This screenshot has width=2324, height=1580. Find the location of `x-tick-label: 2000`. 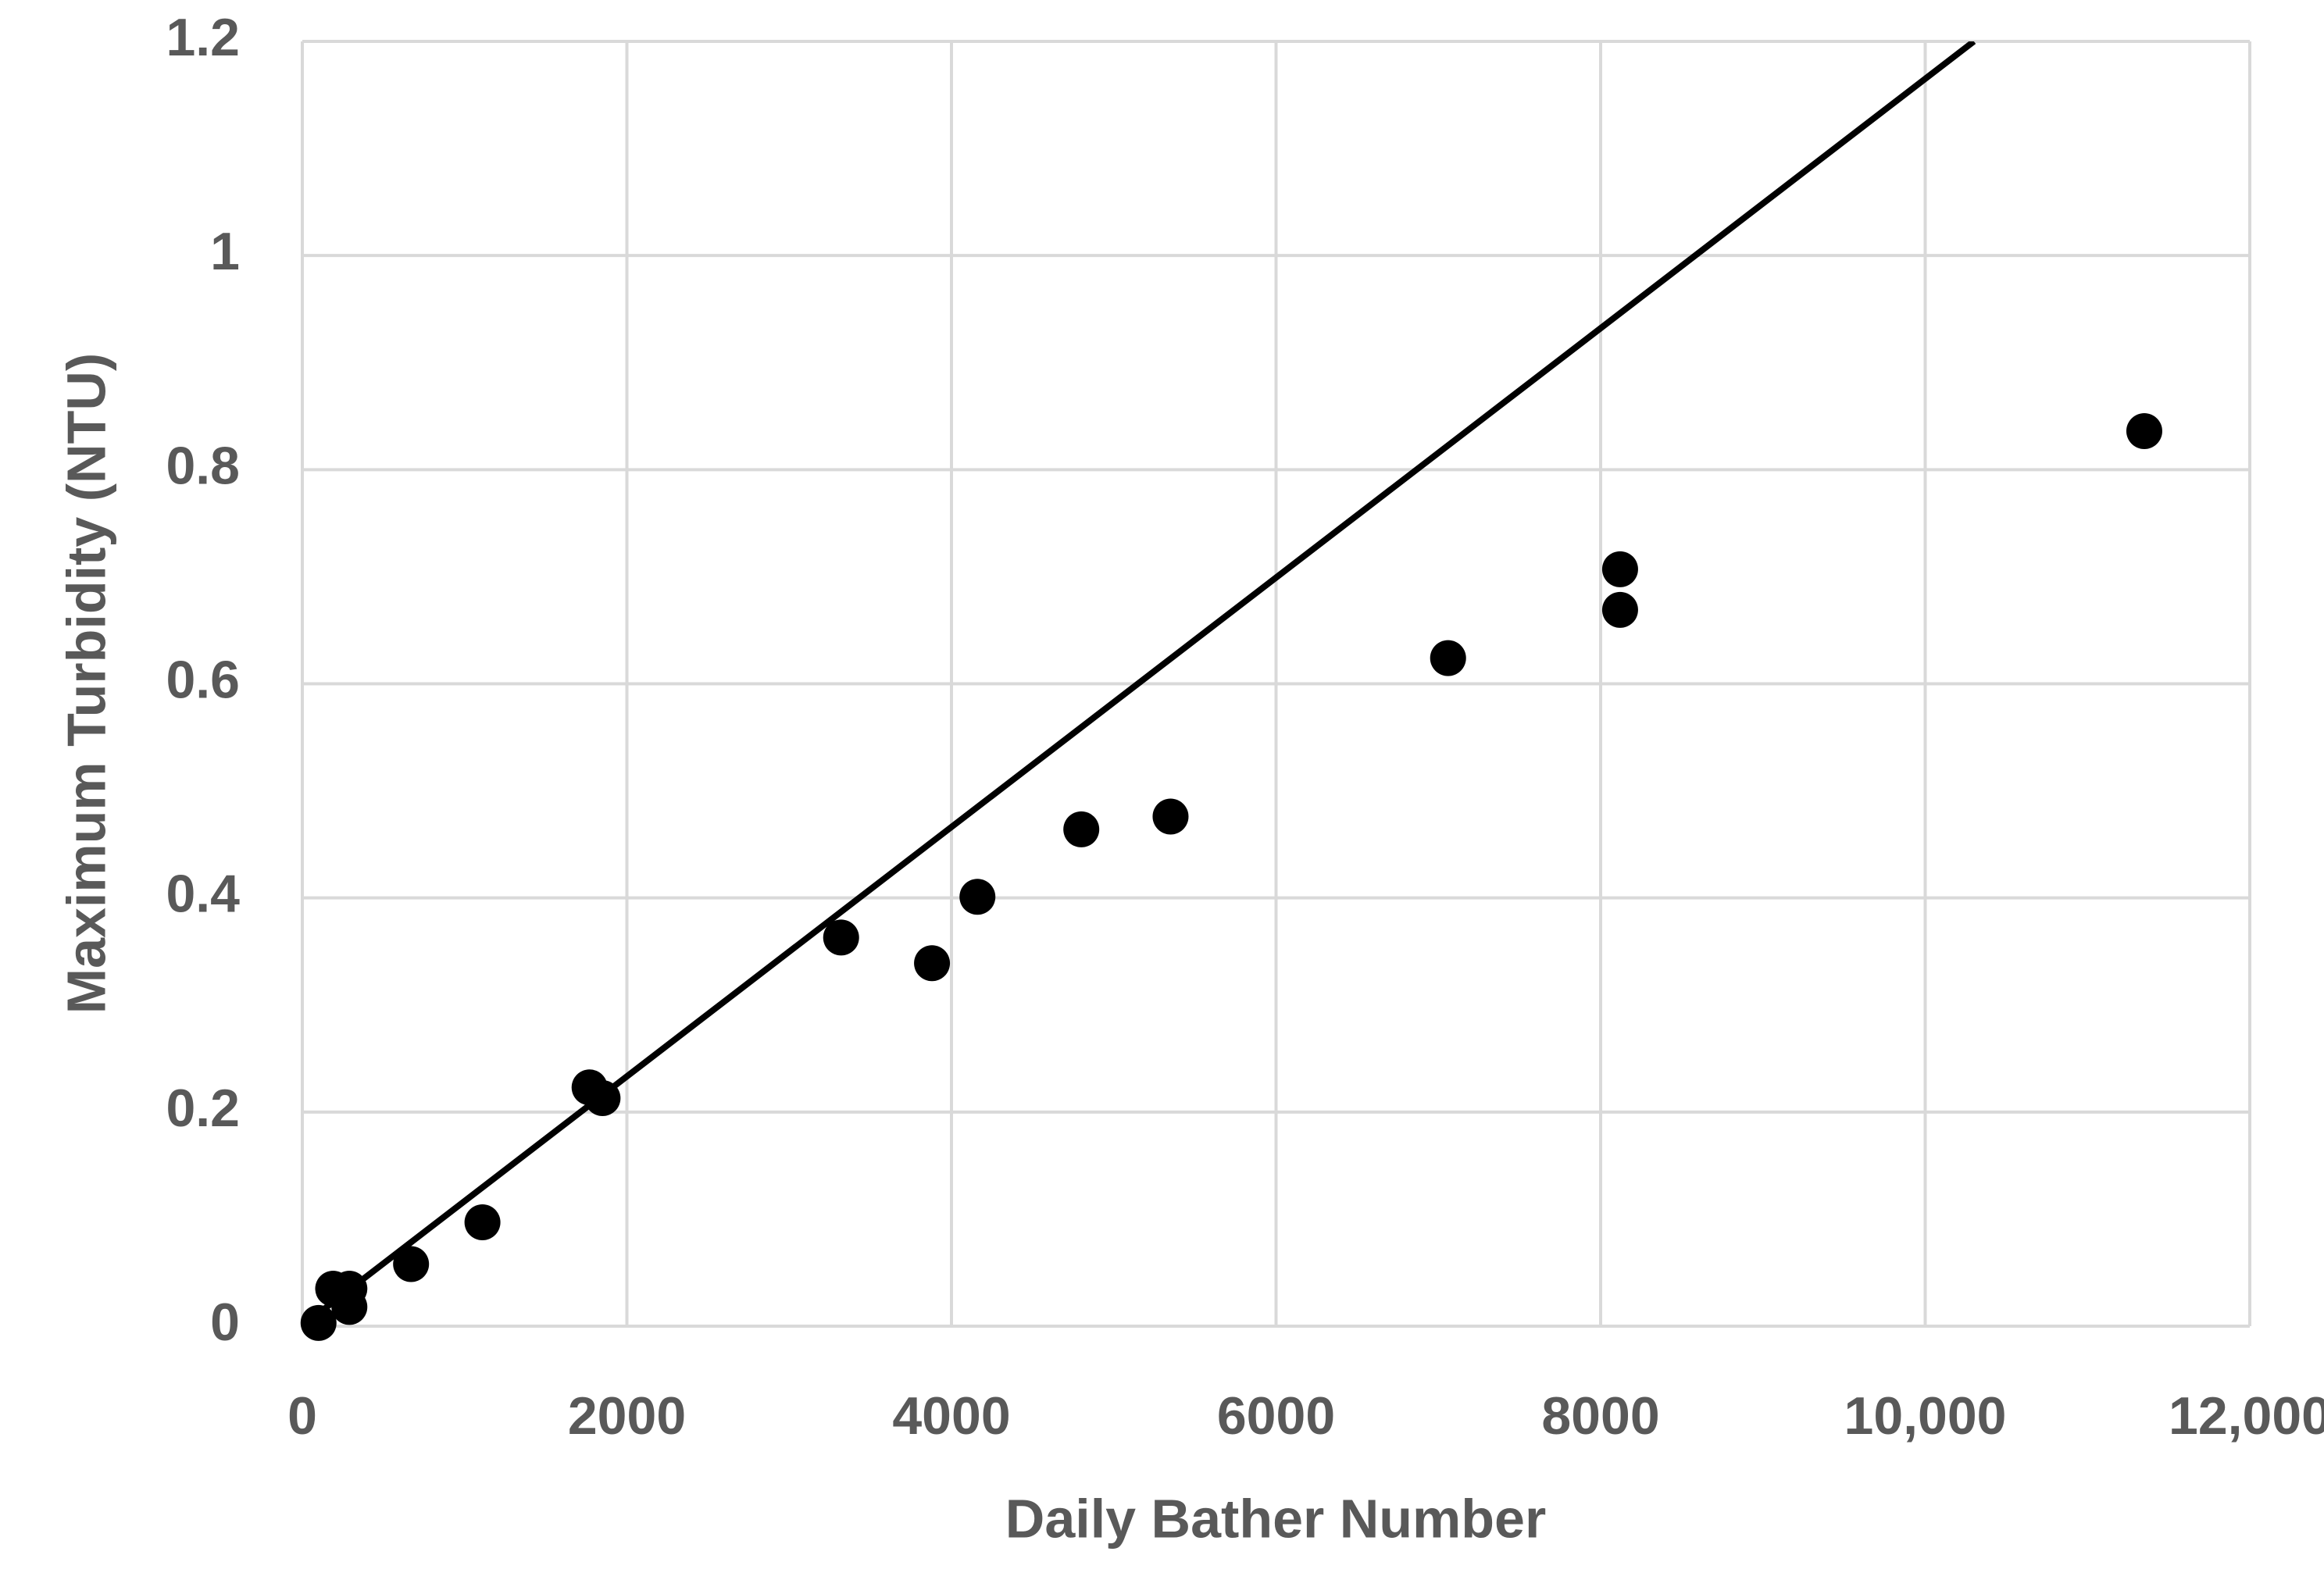

x-tick-label: 2000 is located at coordinates (627, 1416).